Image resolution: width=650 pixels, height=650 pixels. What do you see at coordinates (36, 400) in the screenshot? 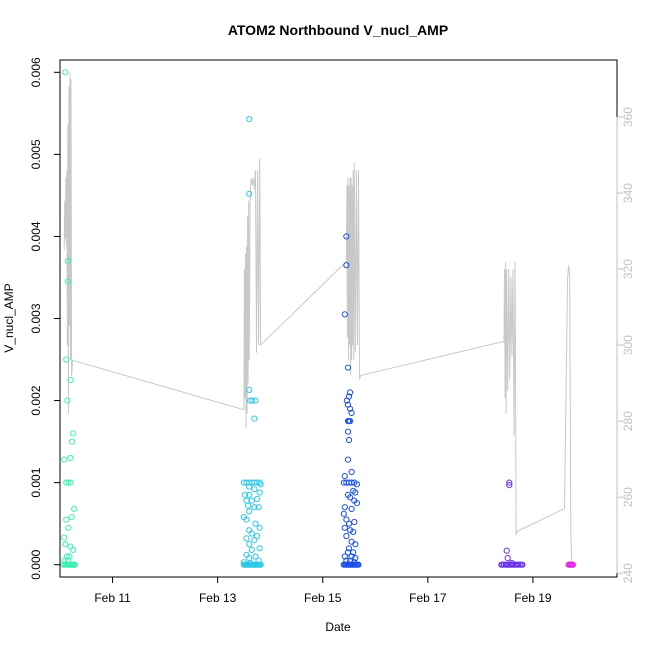
I see `y-tick-label: 0.002` at bounding box center [36, 400].